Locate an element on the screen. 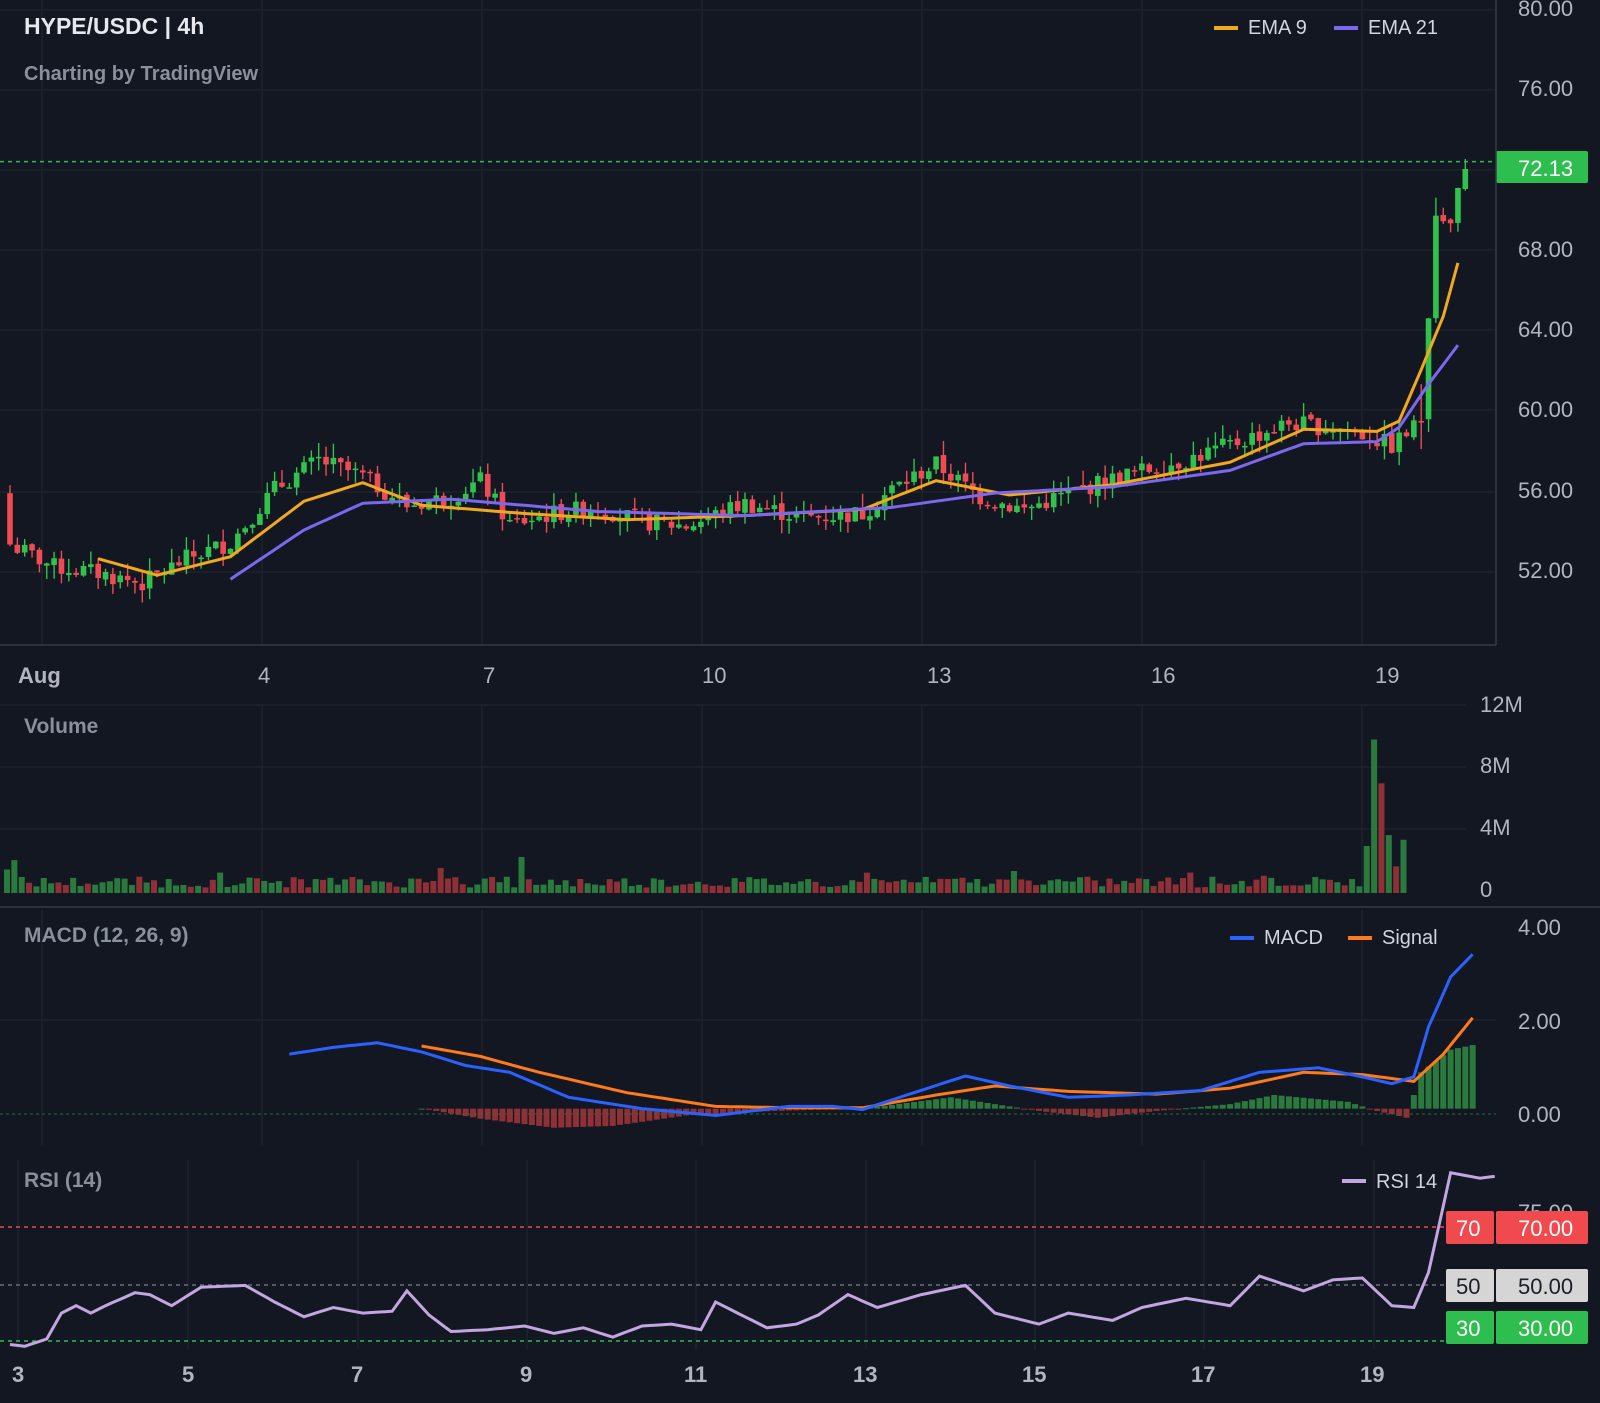 The height and width of the screenshot is (1403, 1600). date-tick-label: Aug is located at coordinates (39, 675).